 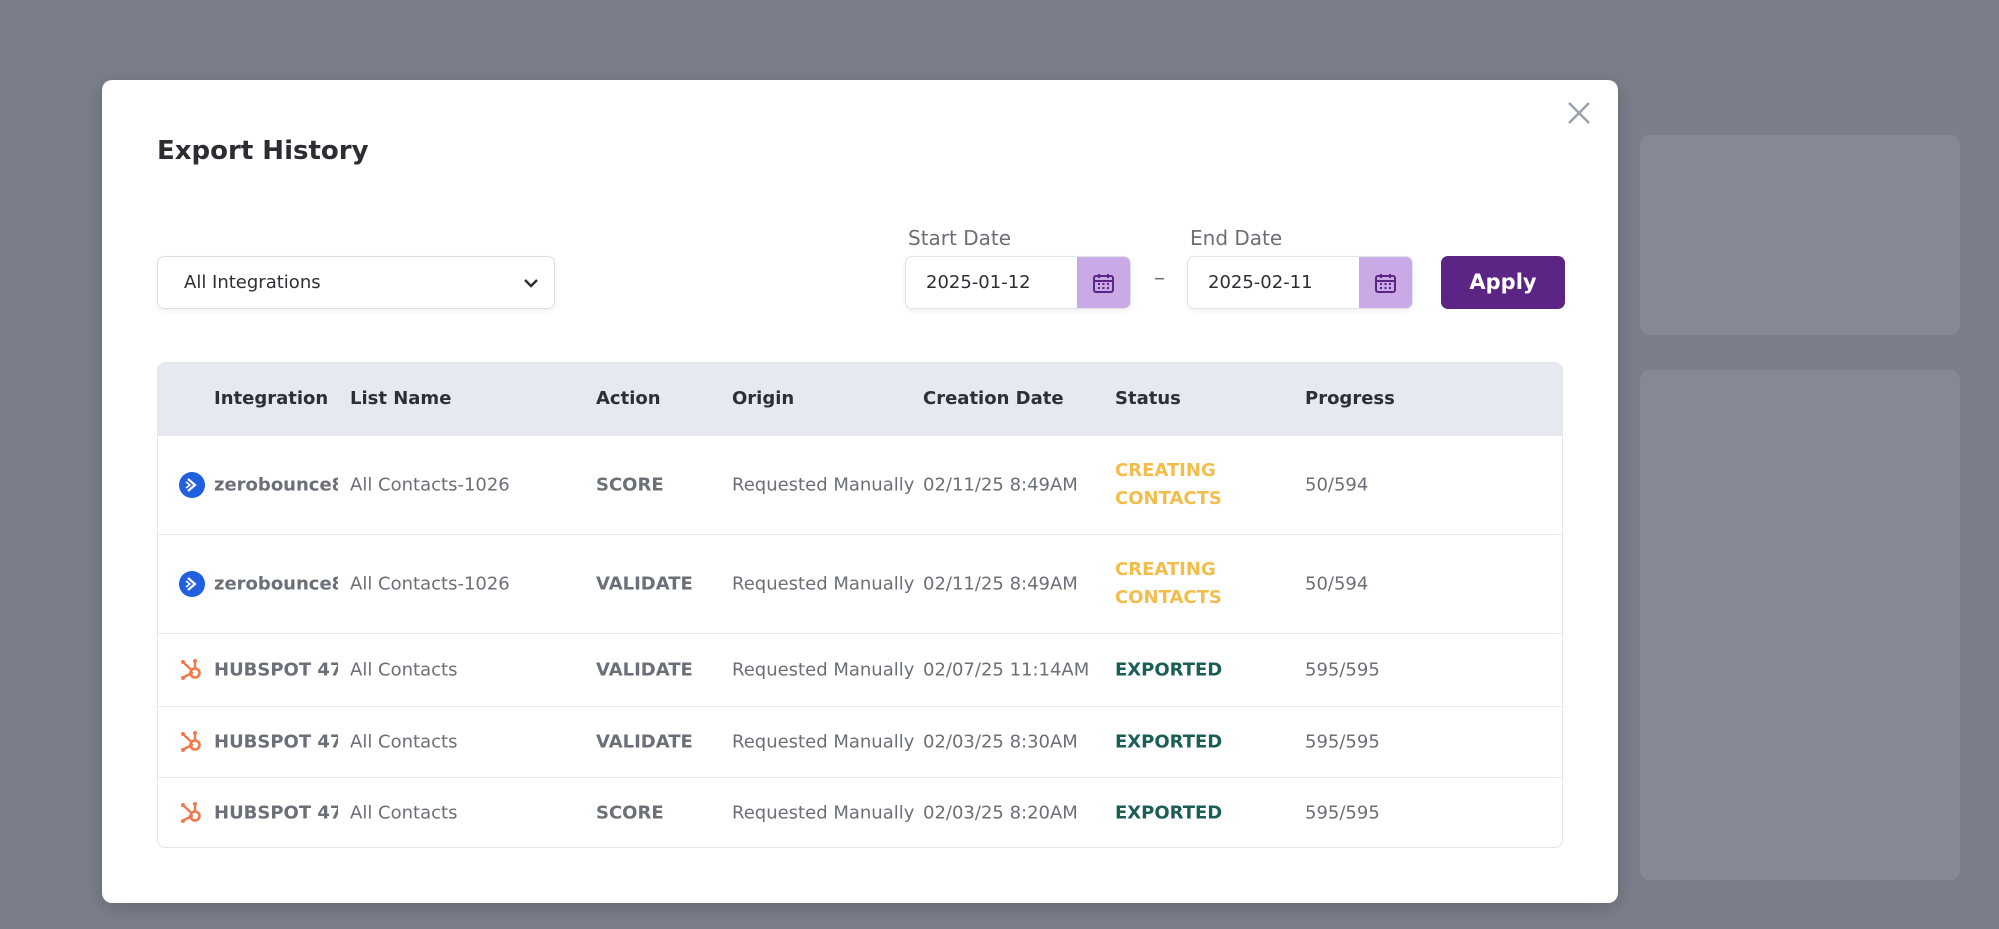 I want to click on end-date-input: 2025-02-11, so click(x=1300, y=282).